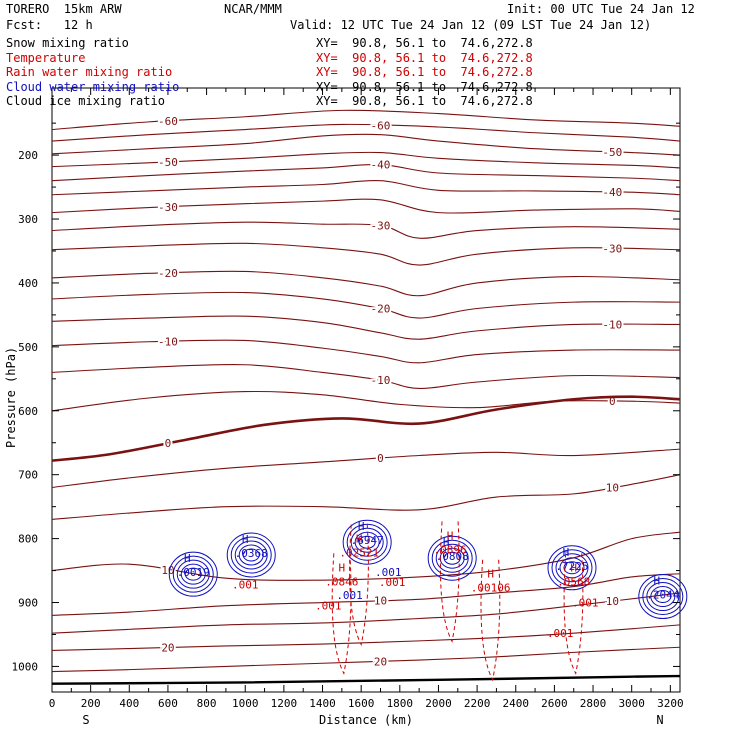  Describe the element at coordinates (361, 703) in the screenshot. I see `x-tick-label: 1600` at that location.